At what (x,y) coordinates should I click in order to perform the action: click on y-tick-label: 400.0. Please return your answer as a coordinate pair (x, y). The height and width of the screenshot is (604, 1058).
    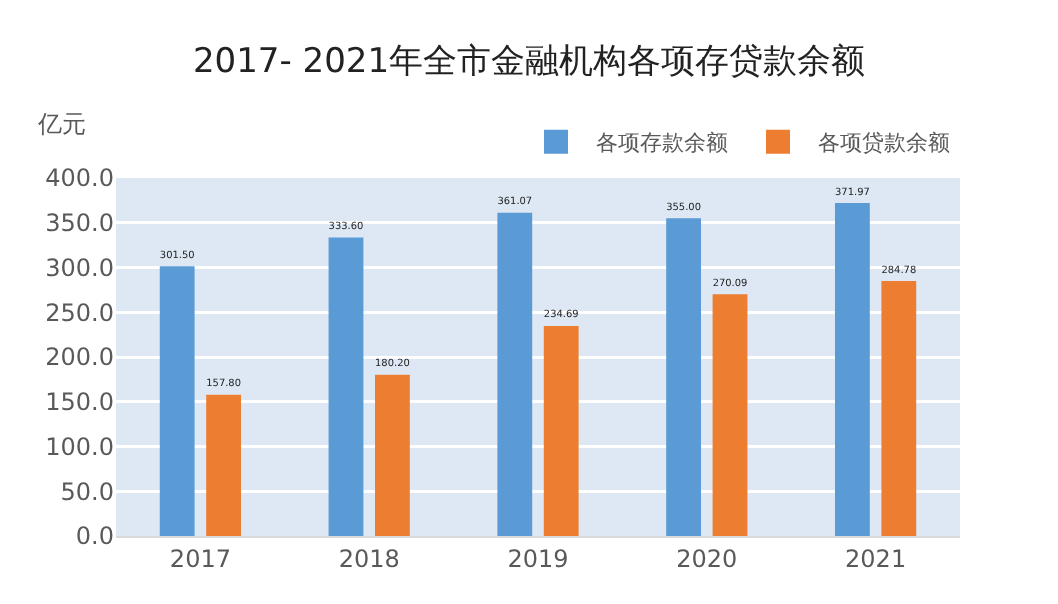
    Looking at the image, I should click on (79, 178).